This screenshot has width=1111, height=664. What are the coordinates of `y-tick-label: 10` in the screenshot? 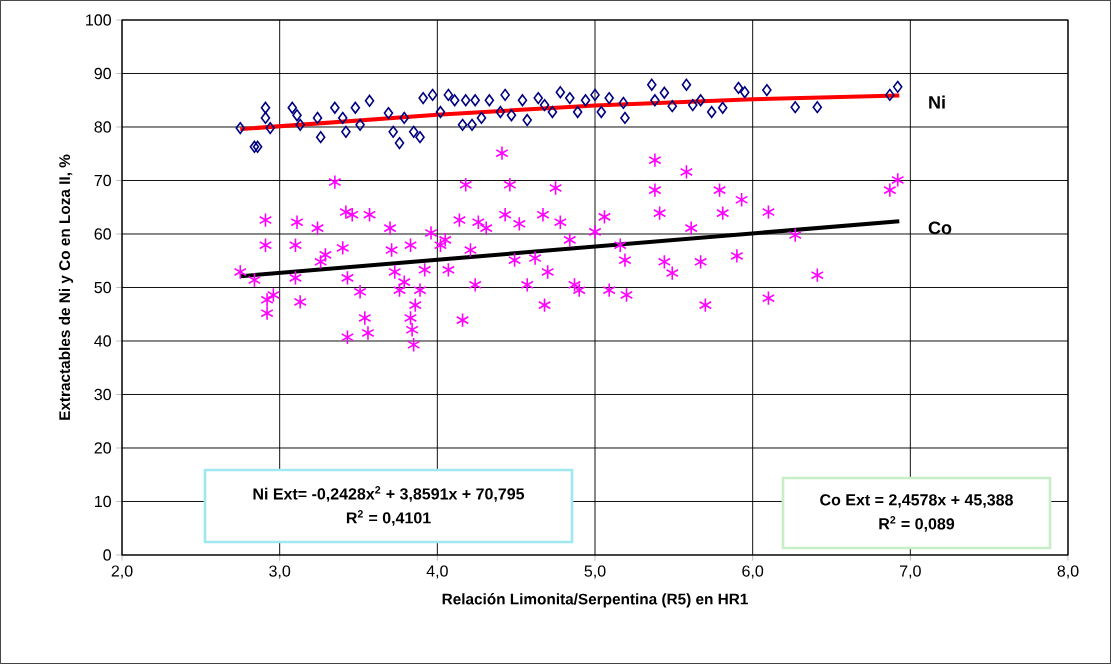 It's located at (103, 501).